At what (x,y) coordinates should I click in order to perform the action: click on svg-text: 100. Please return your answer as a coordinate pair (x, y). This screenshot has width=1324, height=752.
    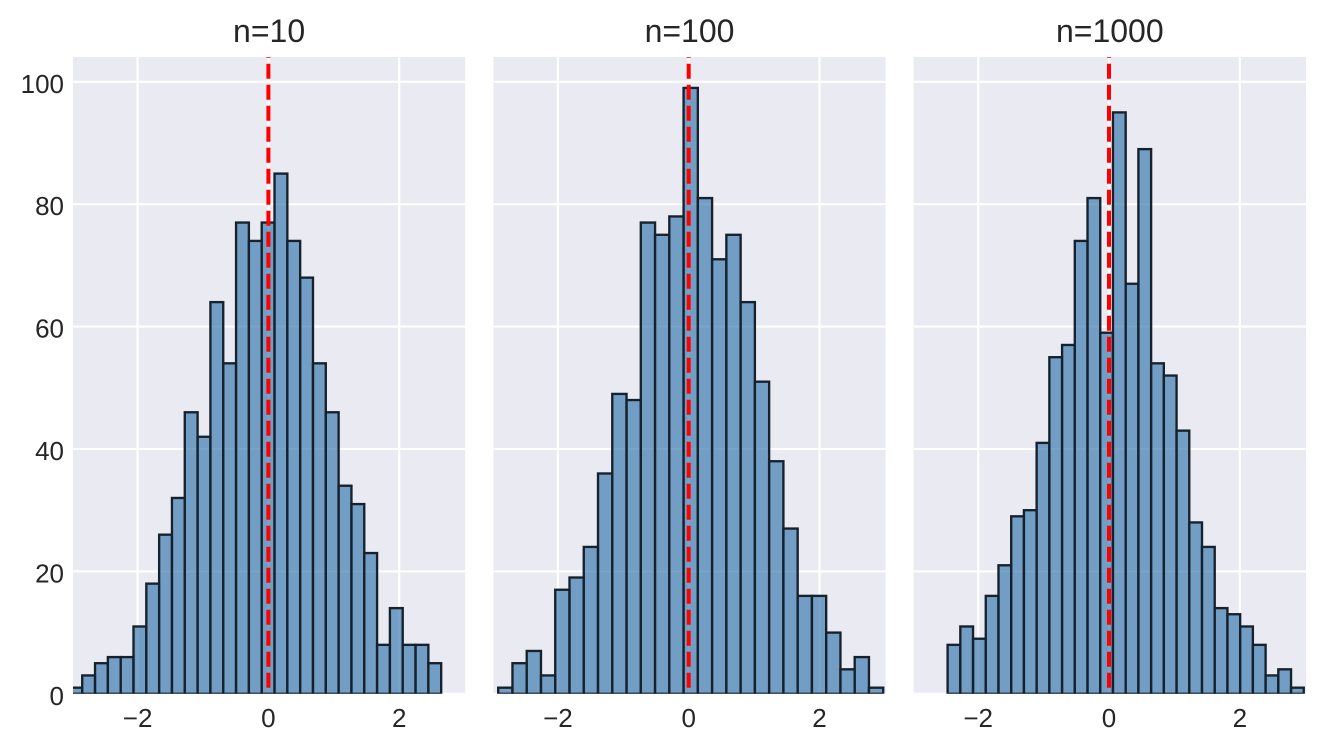
    Looking at the image, I should click on (42, 84).